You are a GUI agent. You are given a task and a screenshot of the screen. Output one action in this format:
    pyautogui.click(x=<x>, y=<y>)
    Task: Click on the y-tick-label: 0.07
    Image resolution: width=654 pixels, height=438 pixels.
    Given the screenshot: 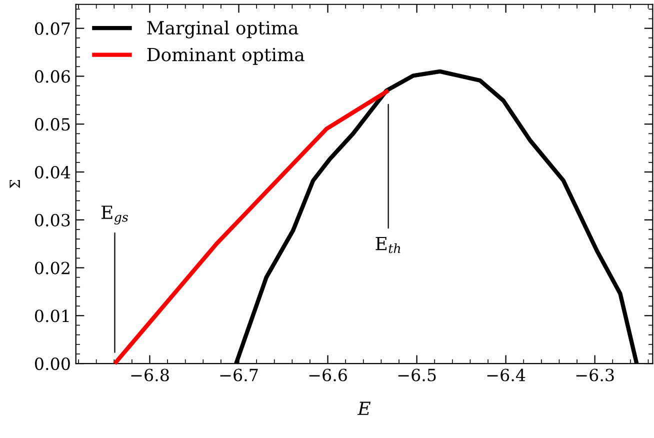 What is the action you would take?
    pyautogui.click(x=52, y=28)
    